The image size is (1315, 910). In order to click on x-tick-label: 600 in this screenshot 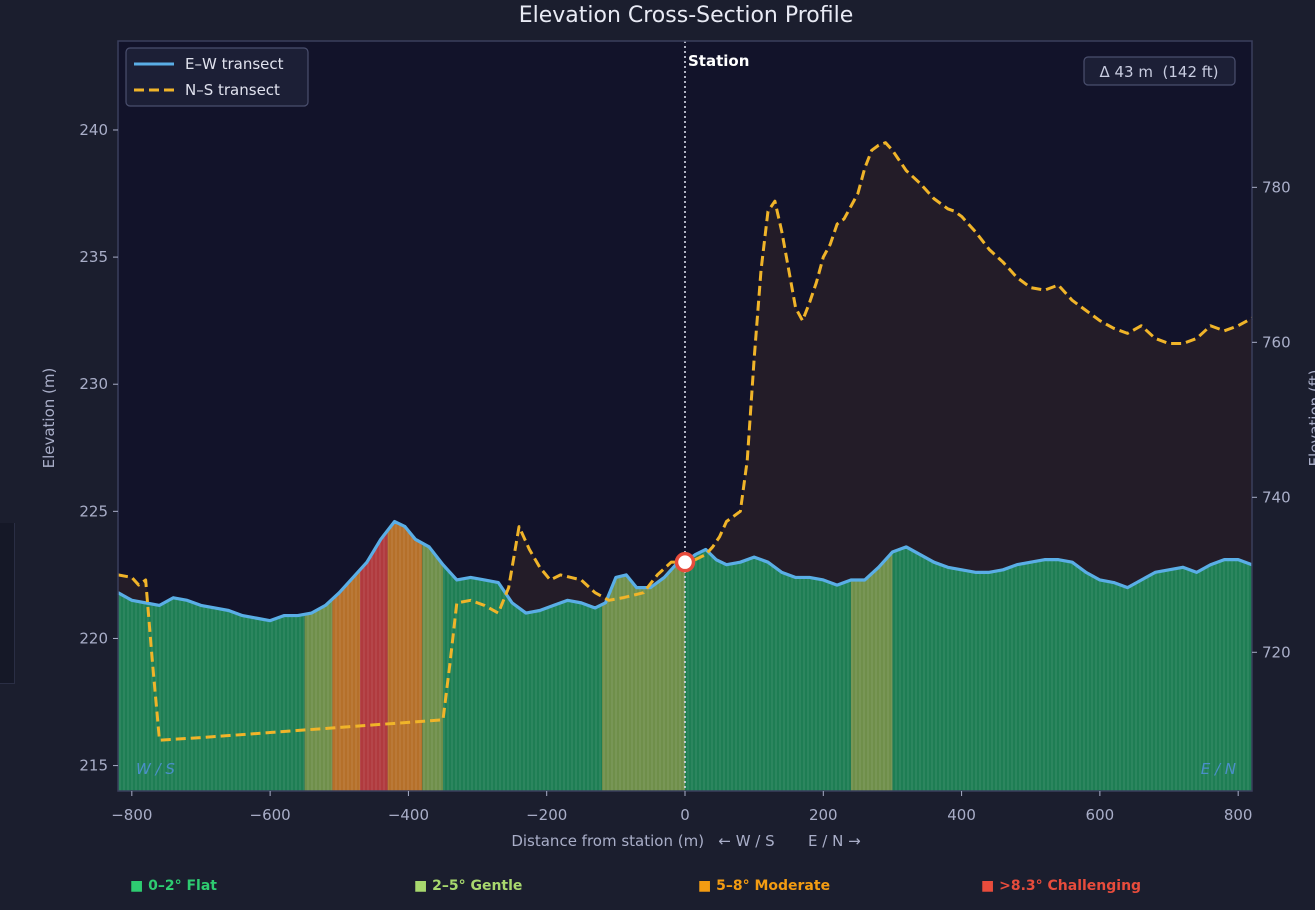, I will do `click(1100, 815)`.